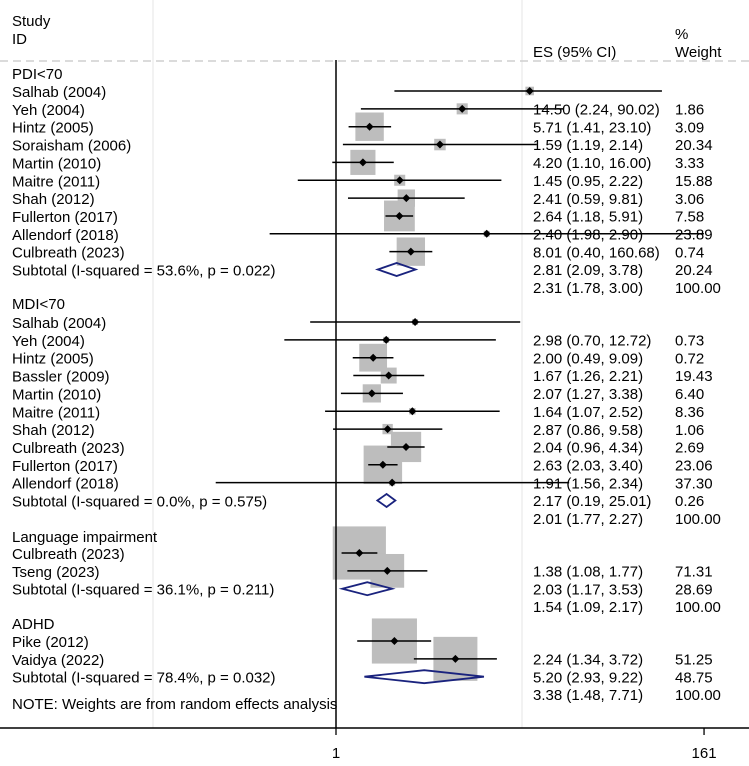  Describe the element at coordinates (588, 412) in the screenshot. I see `es-label: 1.64 (1.07, 2.52)` at that location.